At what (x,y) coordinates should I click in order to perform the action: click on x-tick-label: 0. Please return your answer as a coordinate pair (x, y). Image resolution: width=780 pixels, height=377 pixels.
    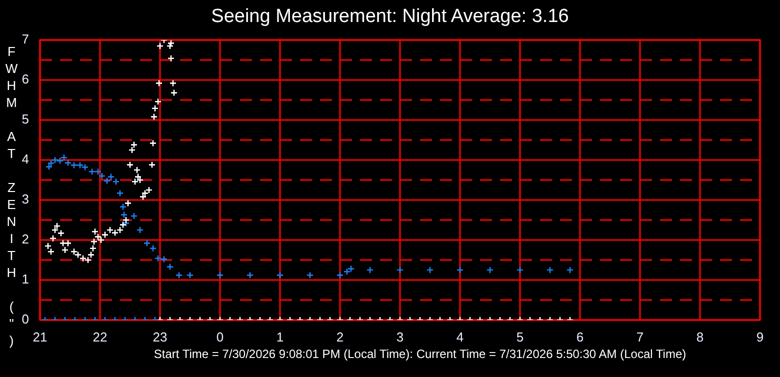
    Looking at the image, I should click on (220, 336).